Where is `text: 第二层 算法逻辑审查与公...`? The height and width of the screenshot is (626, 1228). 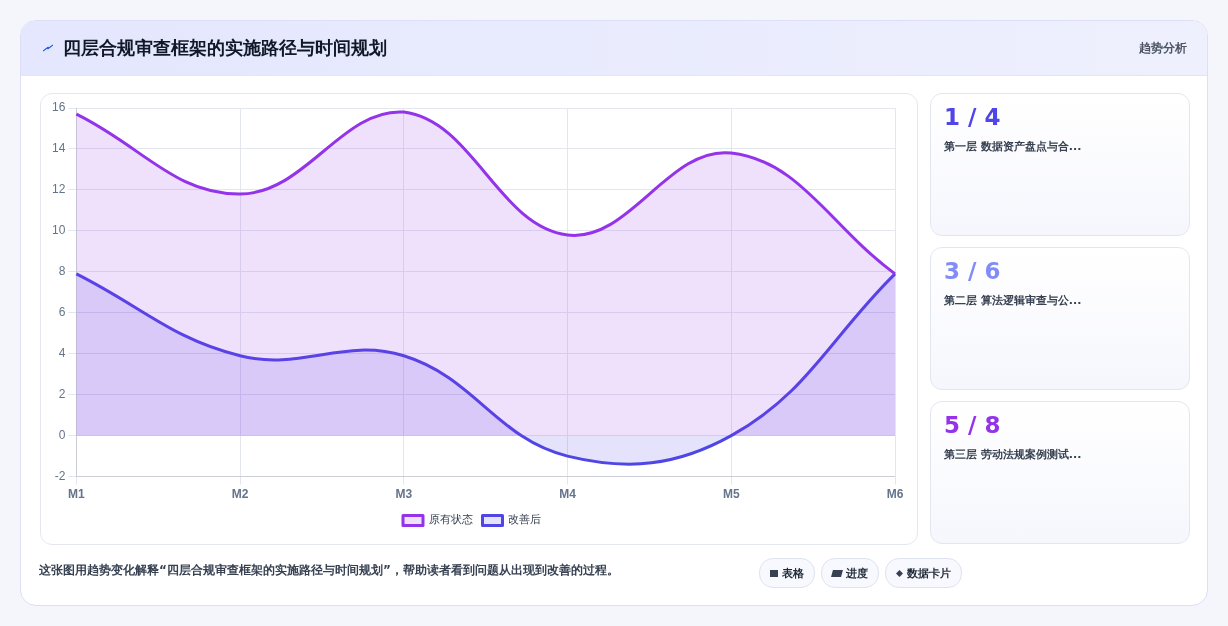
text: 第二层 算法逻辑审查与公... is located at coordinates (1013, 300).